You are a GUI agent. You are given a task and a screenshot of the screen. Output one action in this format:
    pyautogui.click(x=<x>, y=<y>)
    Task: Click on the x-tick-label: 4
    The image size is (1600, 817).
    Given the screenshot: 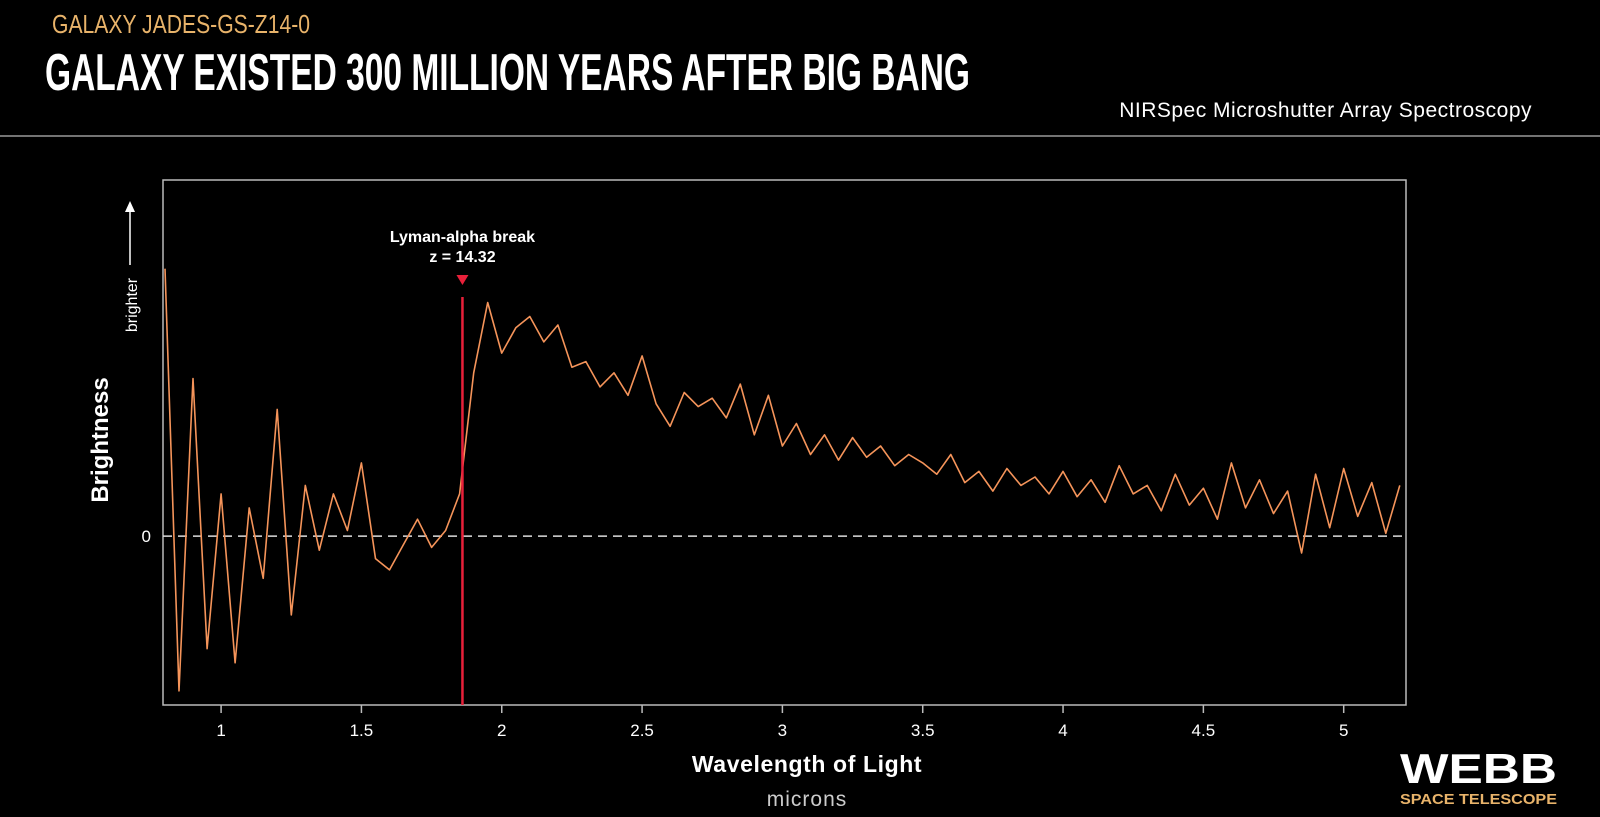 What is the action you would take?
    pyautogui.click(x=1062, y=730)
    